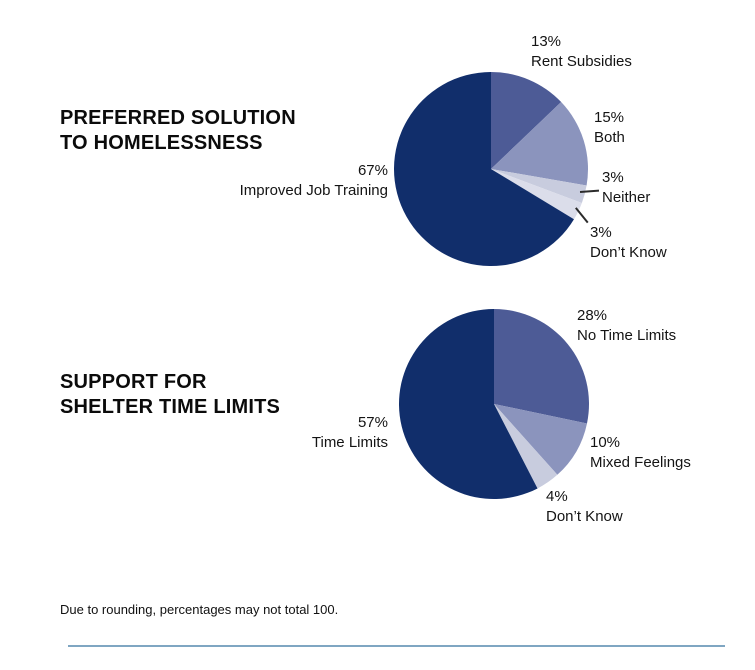 The width and height of the screenshot is (755, 670). What do you see at coordinates (609, 128) in the screenshot?
I see `label-both: 15% Both` at bounding box center [609, 128].